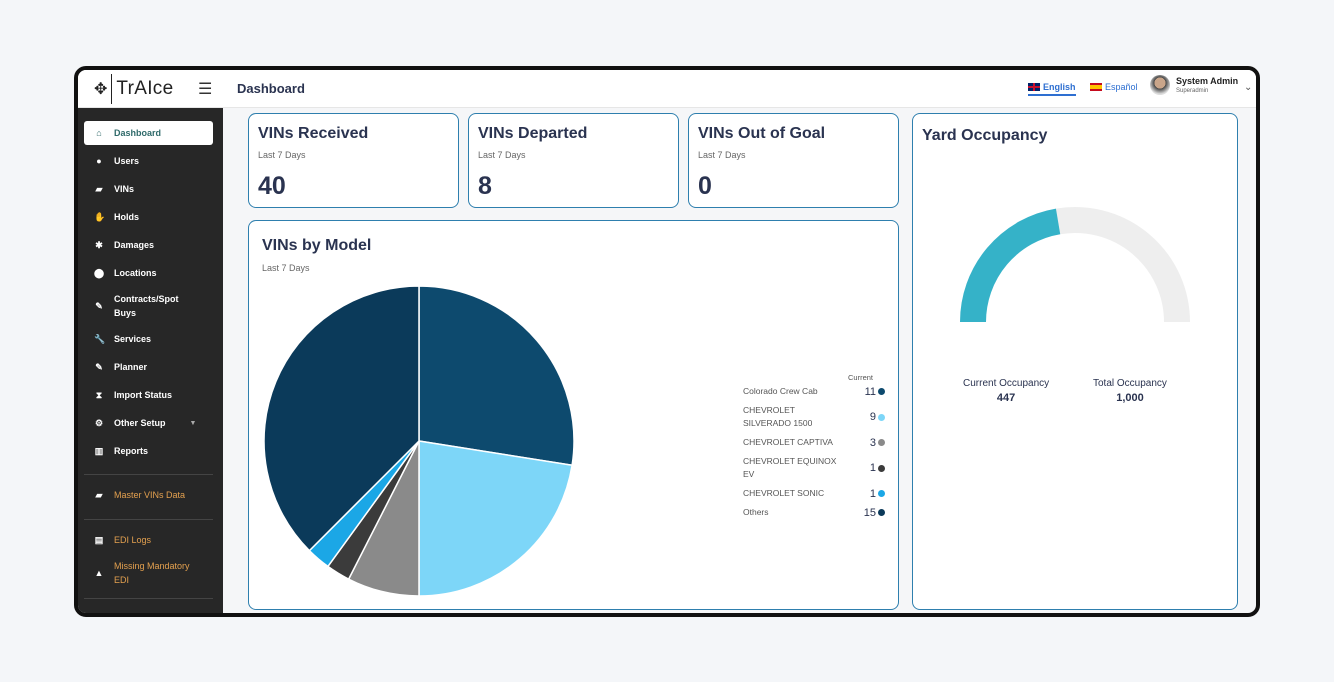 The image size is (1334, 682). Describe the element at coordinates (133, 540) in the screenshot. I see `sidebar-item-label: EDI Logs` at that location.